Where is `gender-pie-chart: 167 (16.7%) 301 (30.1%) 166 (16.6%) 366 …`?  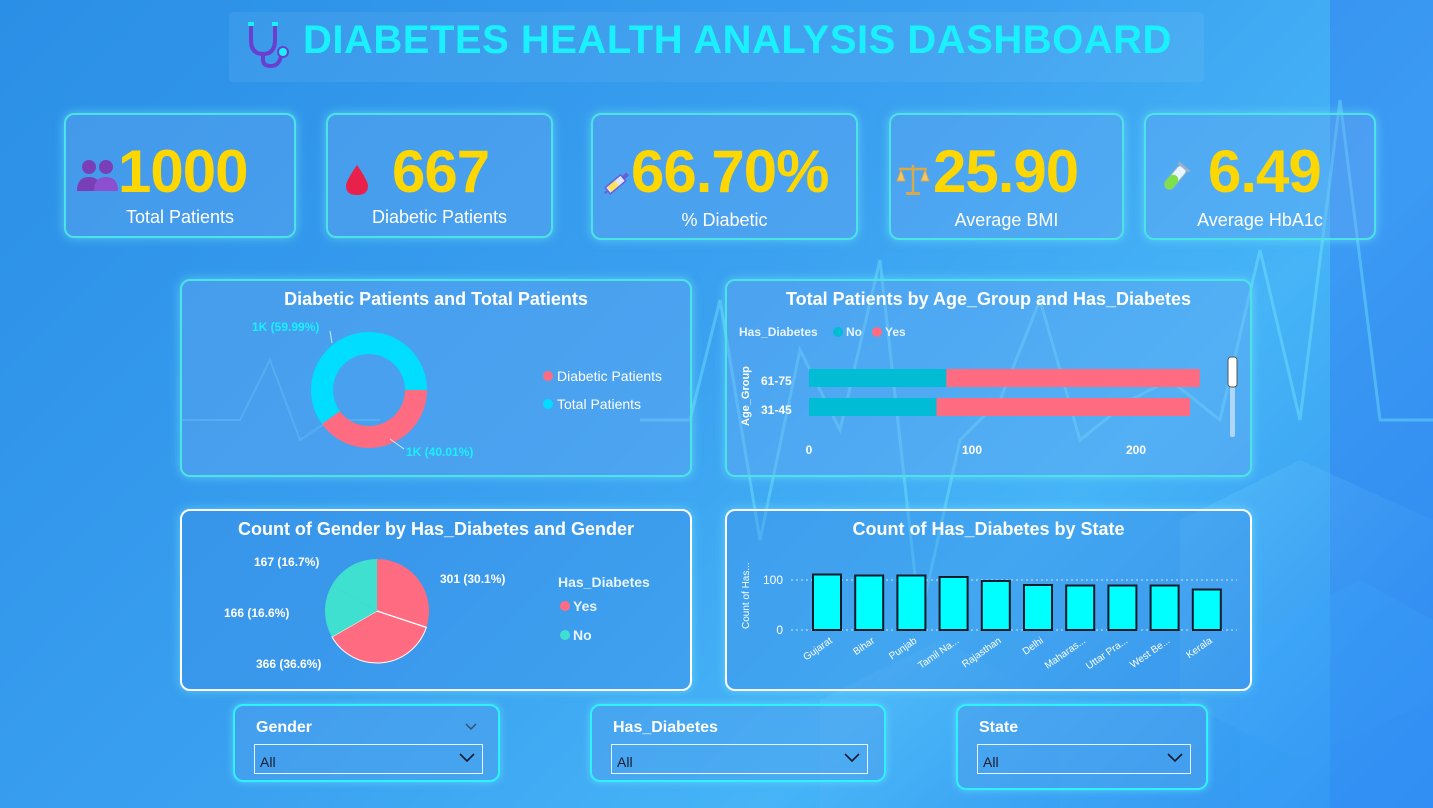
gender-pie-chart: 167 (16.7%) 301 (30.1%) 166 (16.6%) 366 … is located at coordinates (437, 613).